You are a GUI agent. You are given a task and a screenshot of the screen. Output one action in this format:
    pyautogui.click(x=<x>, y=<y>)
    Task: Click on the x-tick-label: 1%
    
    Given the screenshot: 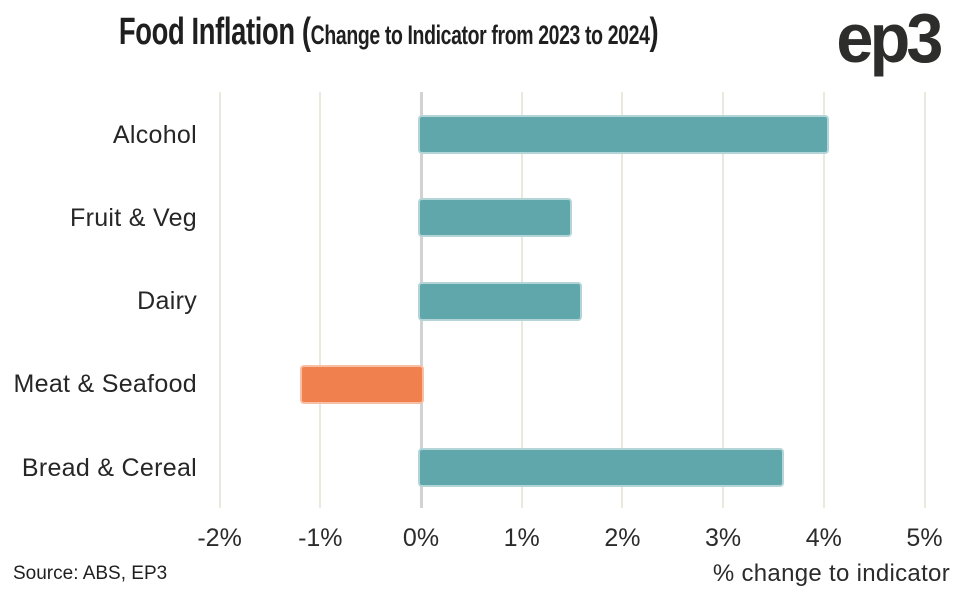 What is the action you would take?
    pyautogui.click(x=521, y=538)
    